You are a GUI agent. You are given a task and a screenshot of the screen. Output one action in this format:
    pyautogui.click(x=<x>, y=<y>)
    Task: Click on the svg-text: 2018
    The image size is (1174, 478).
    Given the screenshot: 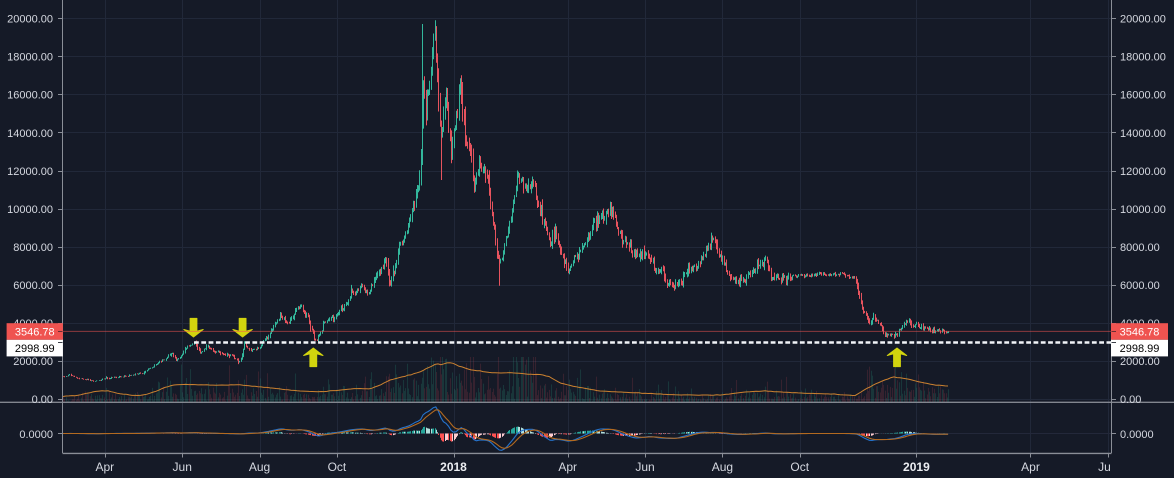 What is the action you would take?
    pyautogui.click(x=453, y=467)
    